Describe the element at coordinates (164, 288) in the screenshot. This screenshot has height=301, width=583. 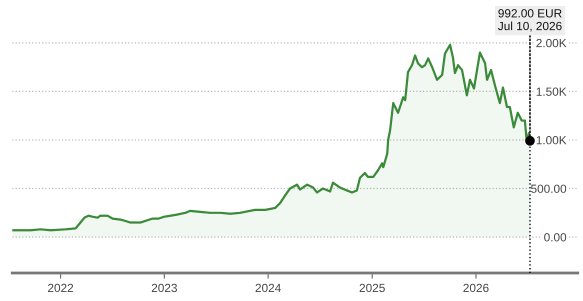
I see `x-tick-label: 2023` at that location.